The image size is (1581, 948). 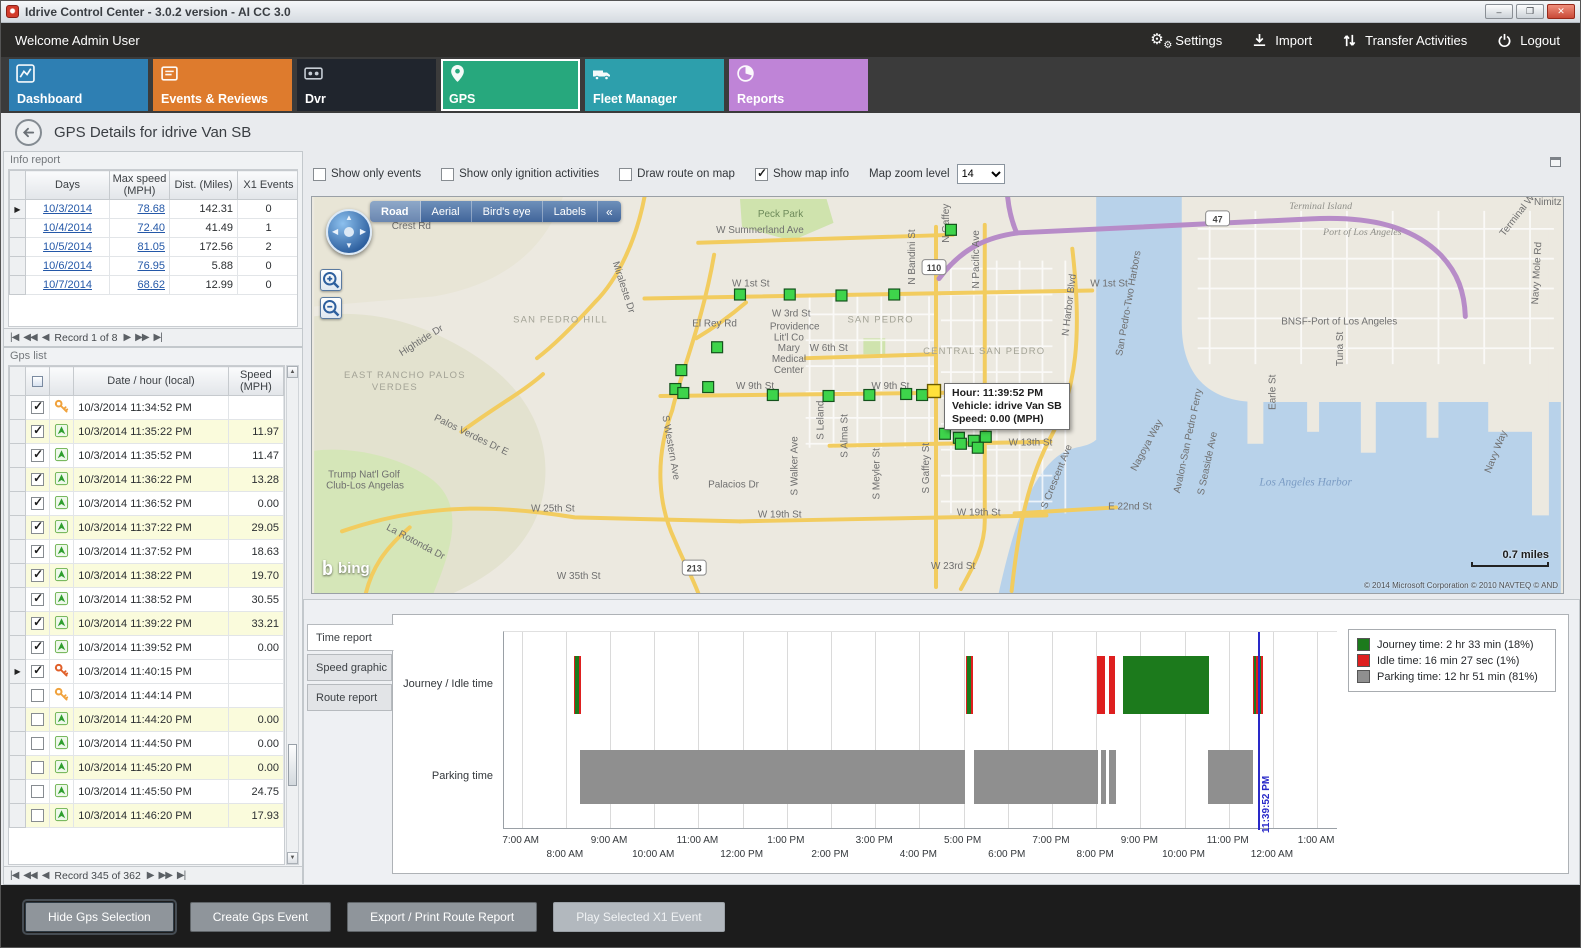 What do you see at coordinates (442, 917) in the screenshot?
I see `export-print-route-report-button: Export / Print Route Report` at bounding box center [442, 917].